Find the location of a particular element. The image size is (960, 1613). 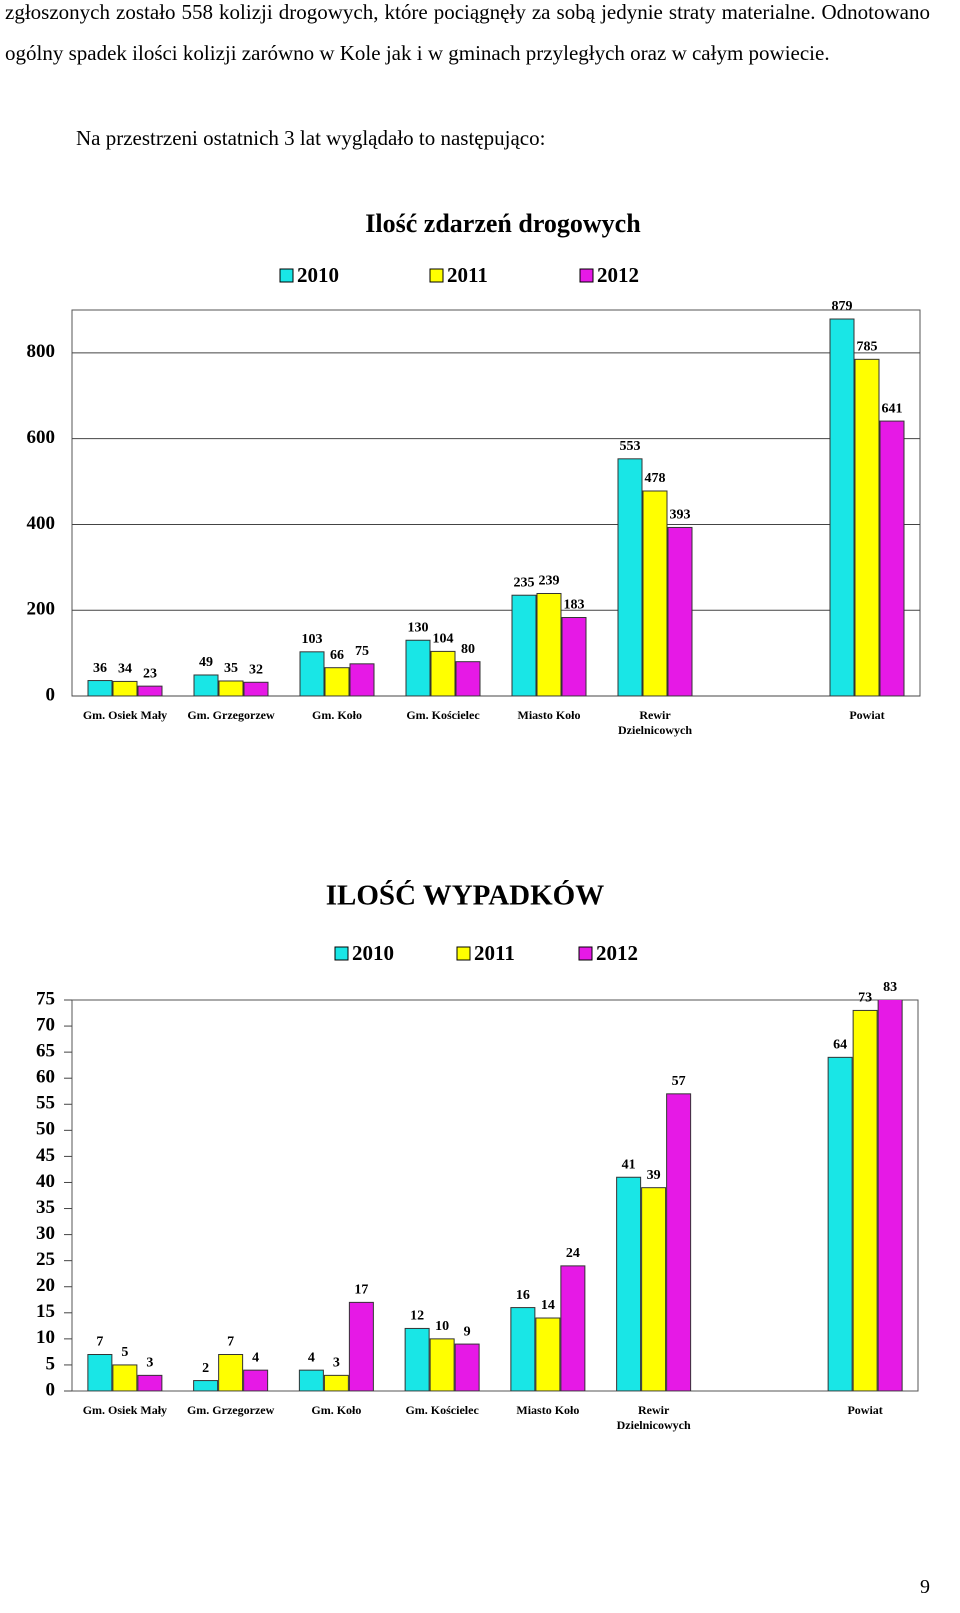

data-label: 9 is located at coordinates (467, 1331).